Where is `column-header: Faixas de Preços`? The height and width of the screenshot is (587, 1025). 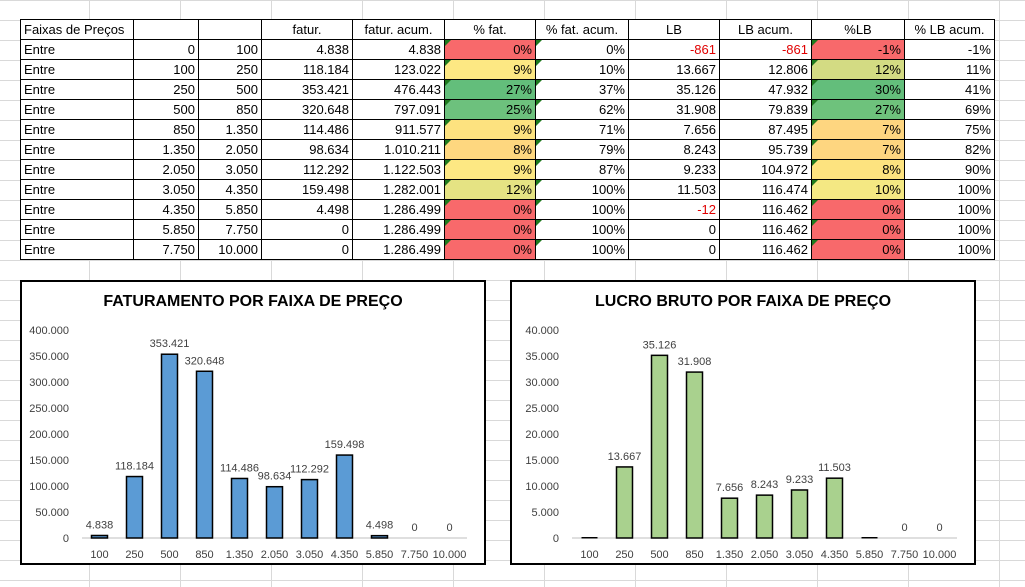 column-header: Faixas de Preços is located at coordinates (77, 29).